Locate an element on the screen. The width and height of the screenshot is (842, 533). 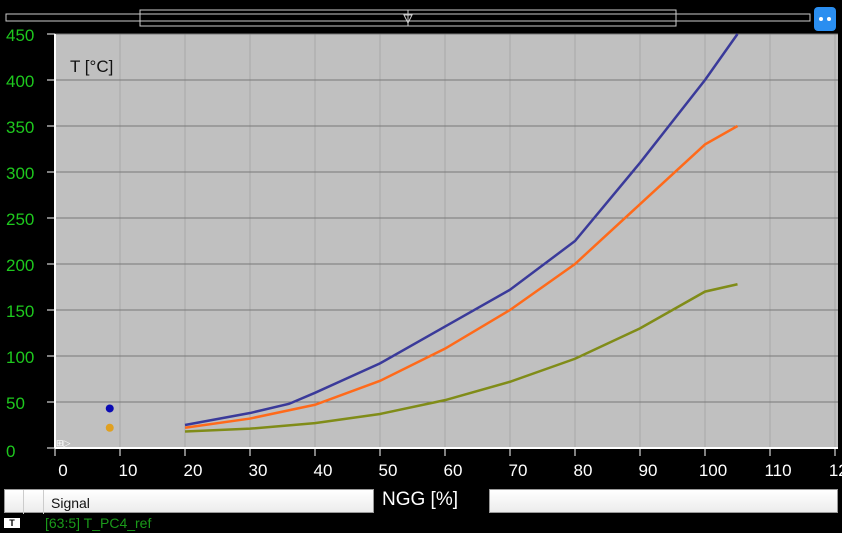
x-tick-label: 30 is located at coordinates (258, 470).